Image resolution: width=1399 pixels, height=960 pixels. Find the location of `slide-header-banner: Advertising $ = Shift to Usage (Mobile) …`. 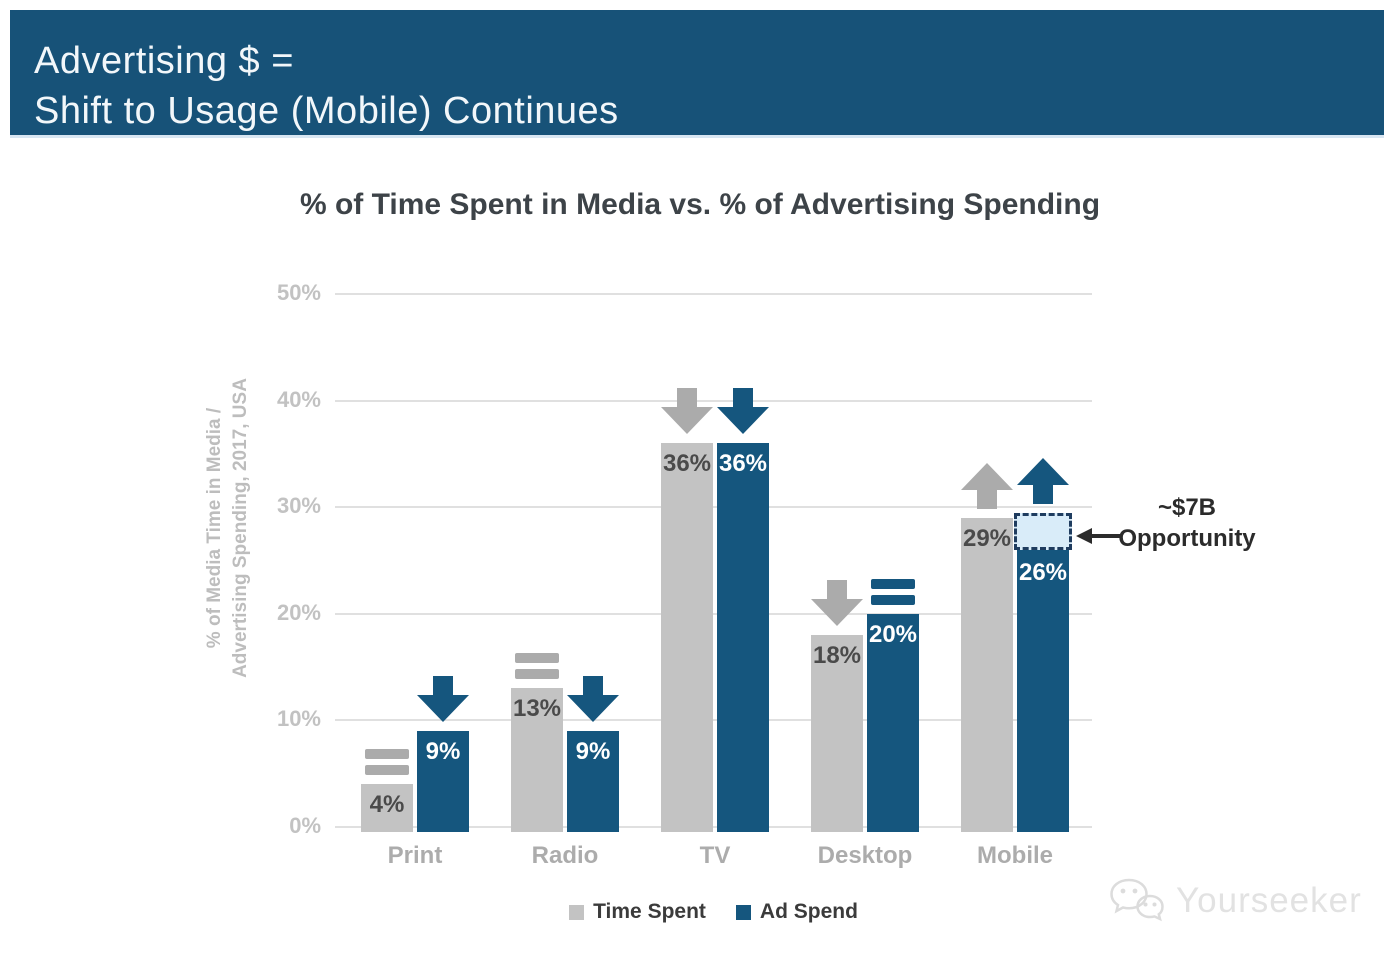

slide-header-banner: Advertising $ = Shift to Usage (Mobile) … is located at coordinates (697, 74).